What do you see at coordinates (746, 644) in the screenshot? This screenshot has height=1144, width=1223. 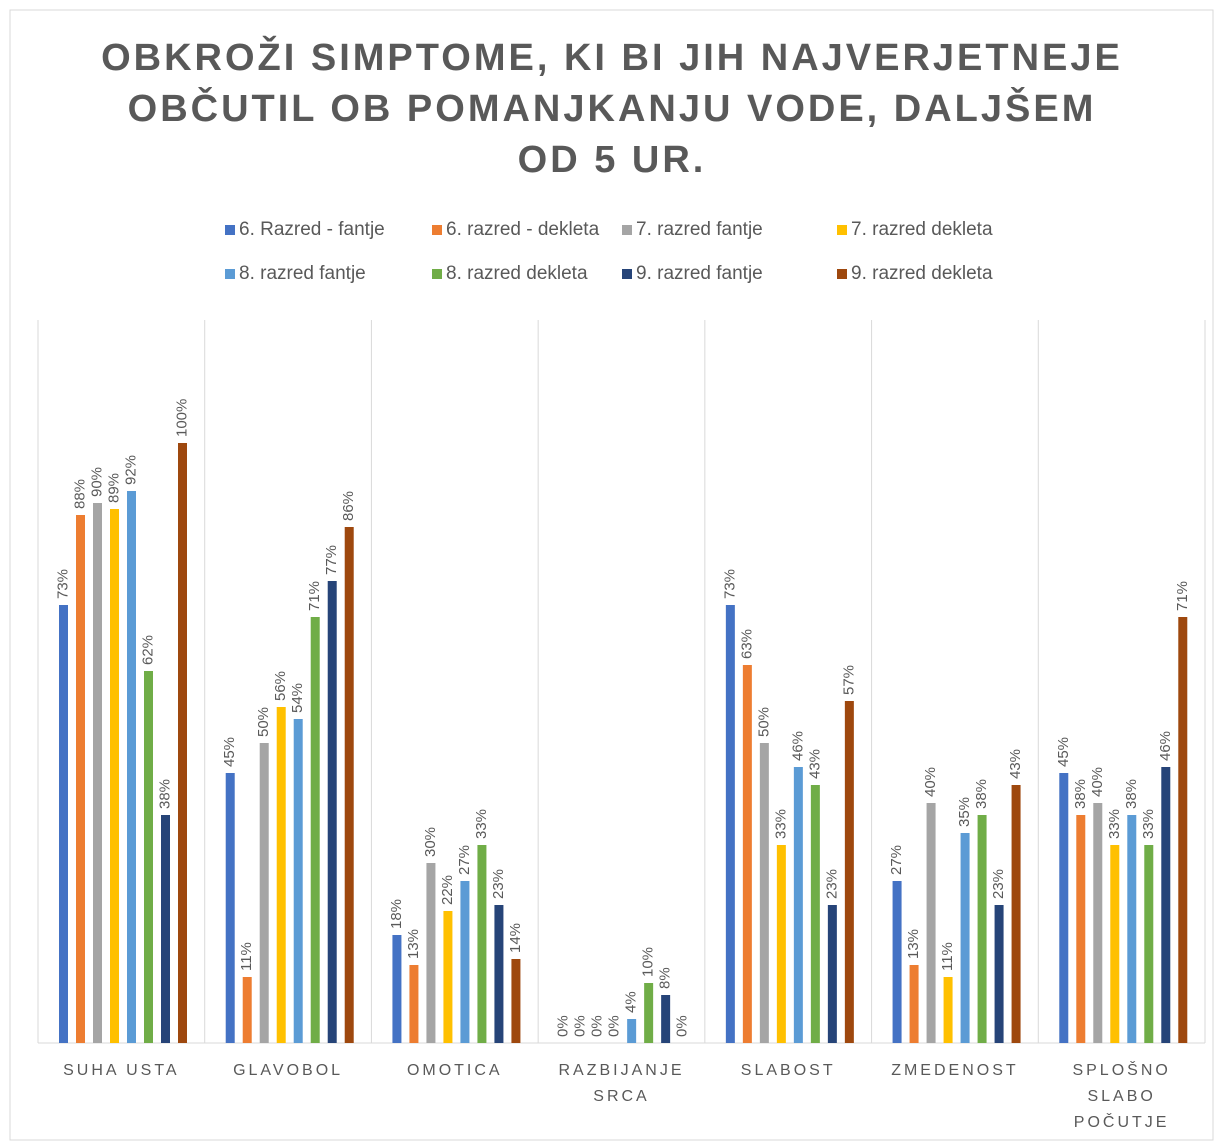 I see `data-label: 63%` at bounding box center [746, 644].